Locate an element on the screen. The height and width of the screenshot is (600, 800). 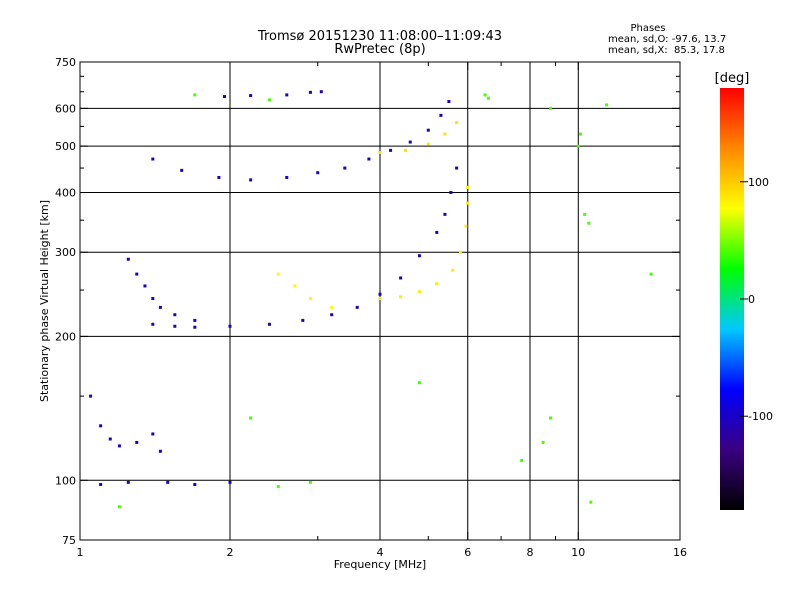
y-tick-label: 300 is located at coordinates (65, 252).